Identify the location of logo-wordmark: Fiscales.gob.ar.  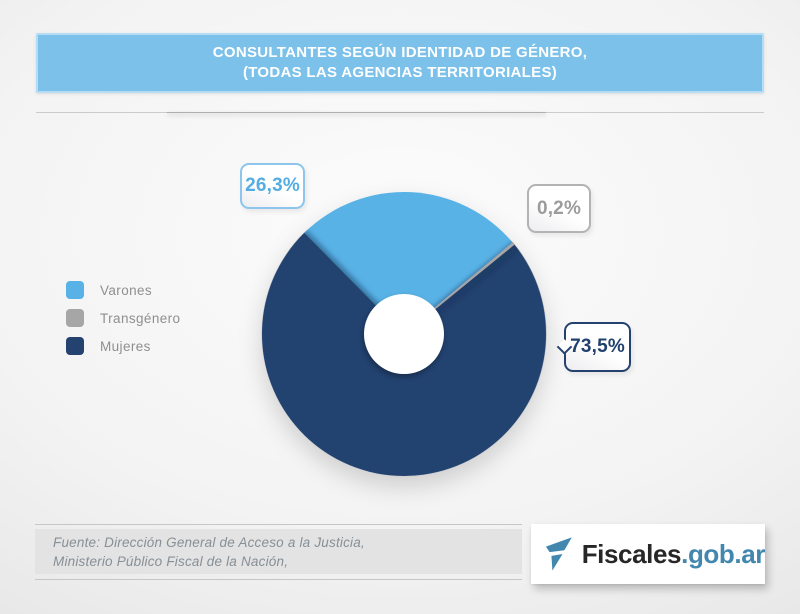
(673, 554).